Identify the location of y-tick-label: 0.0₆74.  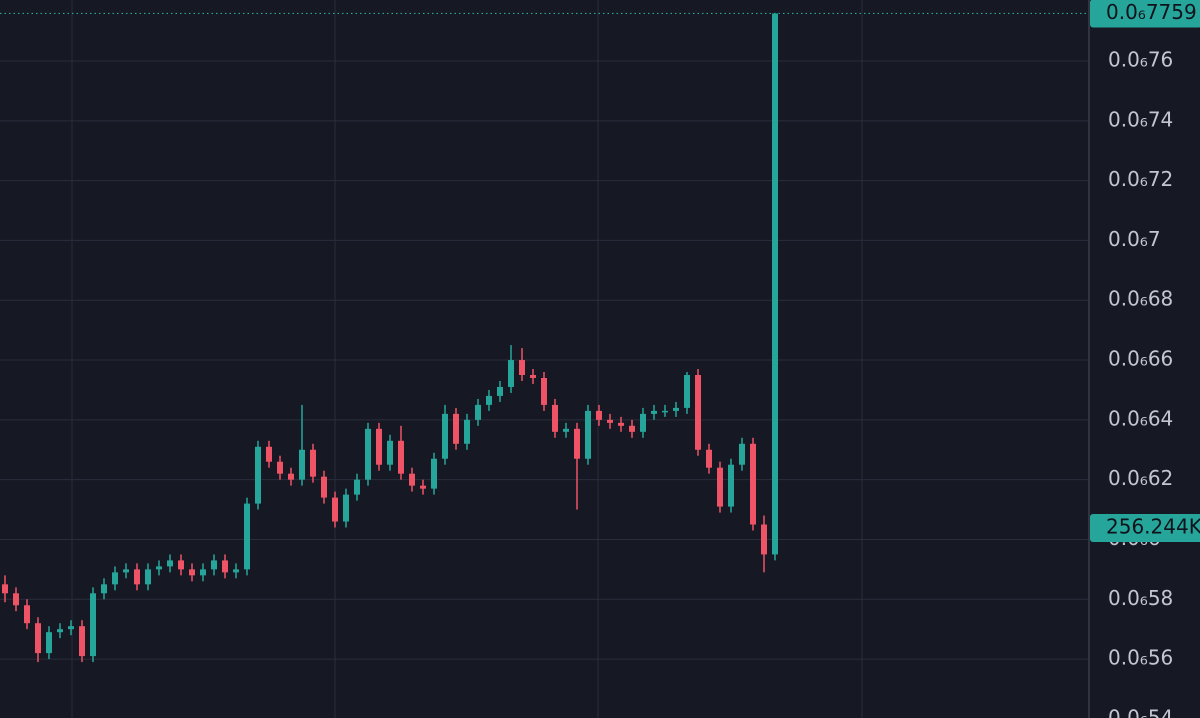
(1140, 119).